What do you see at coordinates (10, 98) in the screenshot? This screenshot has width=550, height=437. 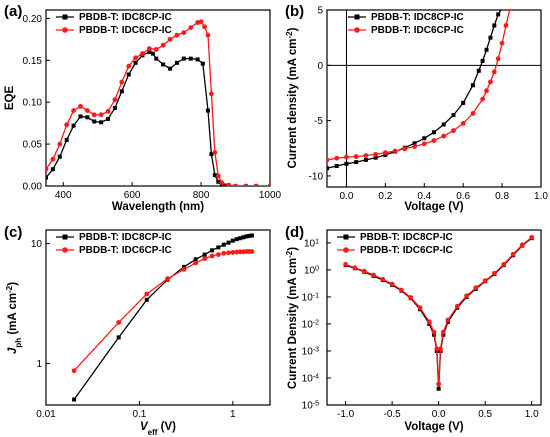 I see `y-axis-label: EQE` at bounding box center [10, 98].